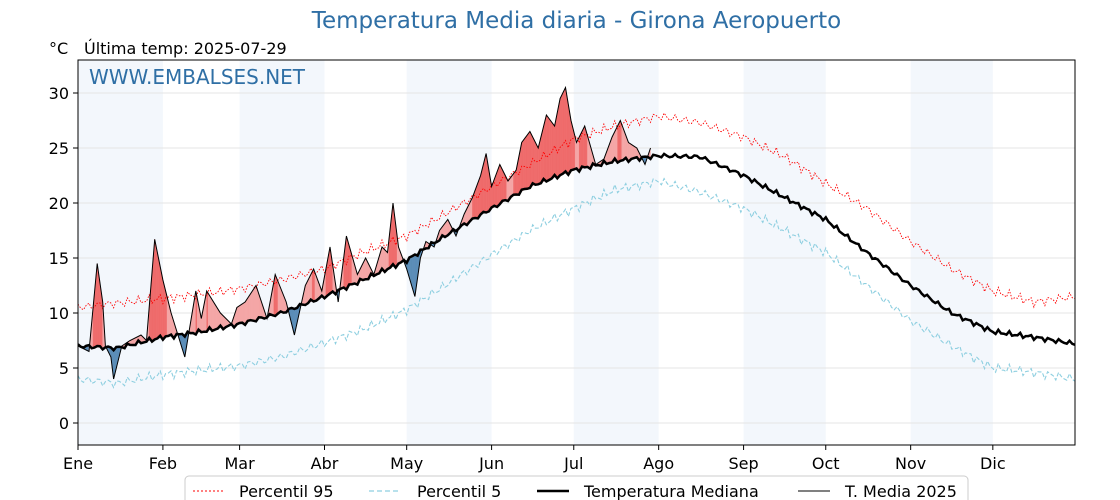 This screenshot has width=1120, height=500. Describe the element at coordinates (59, 148) in the screenshot. I see `y-tick-label: 25` at that location.